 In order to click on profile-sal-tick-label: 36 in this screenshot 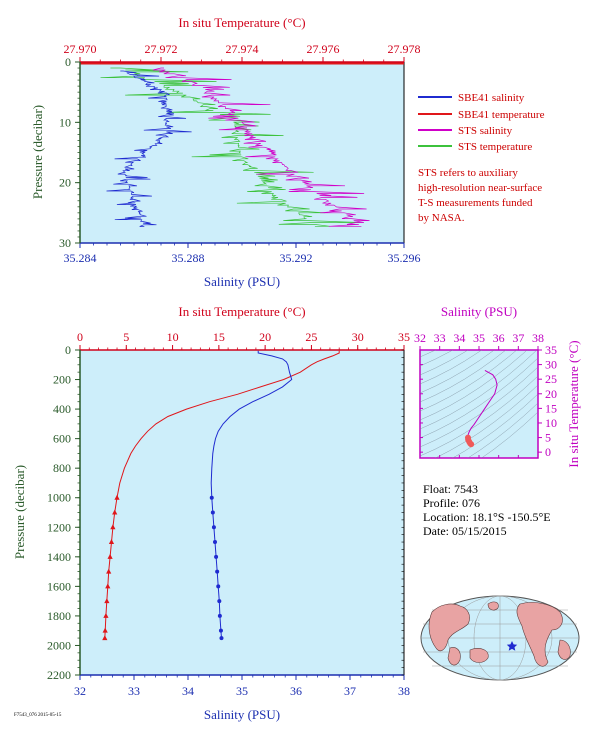, I will do `click(296, 691)`.